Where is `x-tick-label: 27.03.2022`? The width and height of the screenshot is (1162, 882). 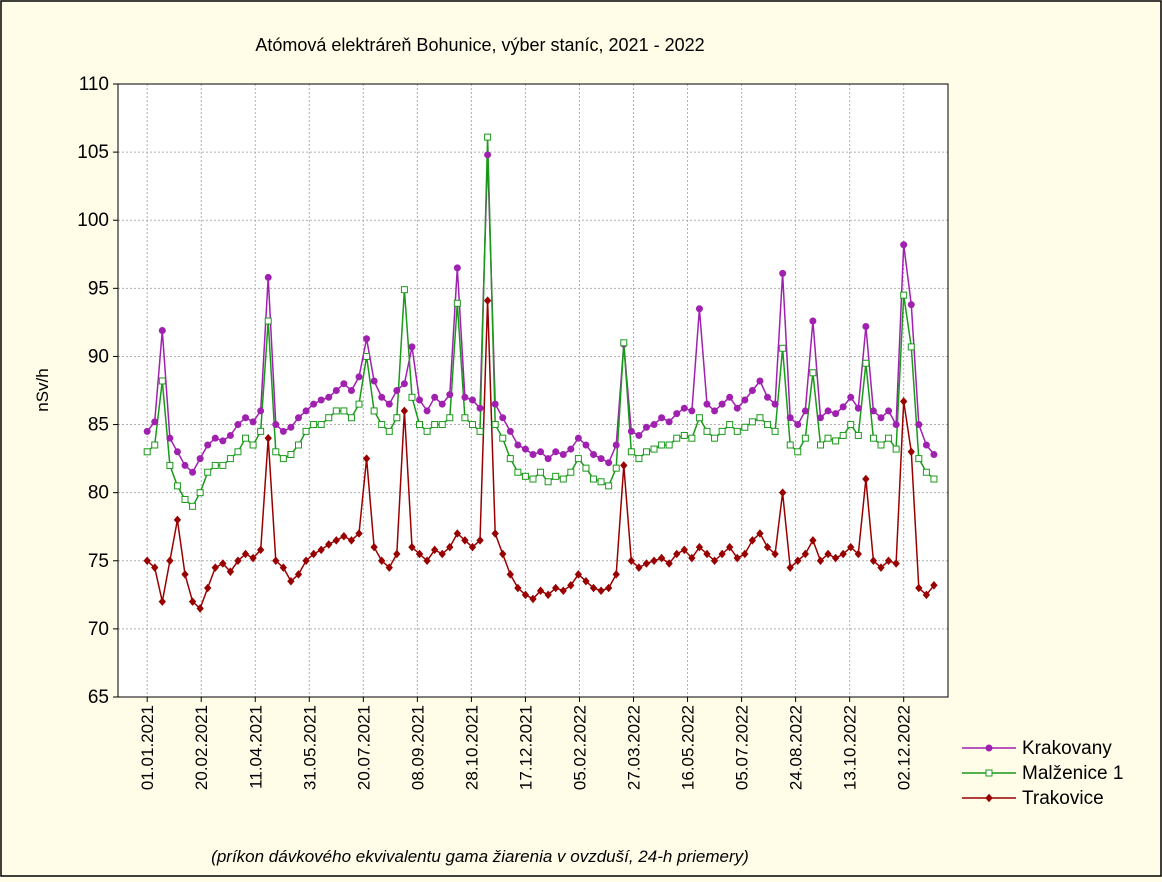
x-tick-label: 27.03.2022 is located at coordinates (634, 747).